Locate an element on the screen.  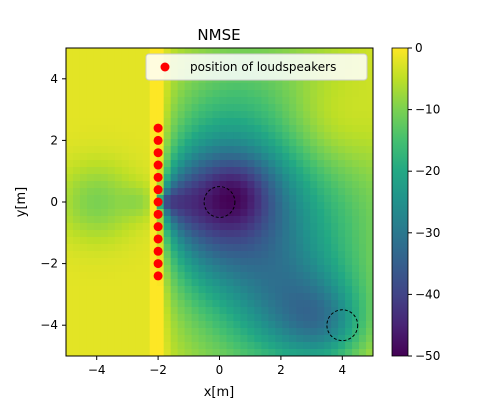
colorbar-tick-label: −50 is located at coordinates (427, 356).